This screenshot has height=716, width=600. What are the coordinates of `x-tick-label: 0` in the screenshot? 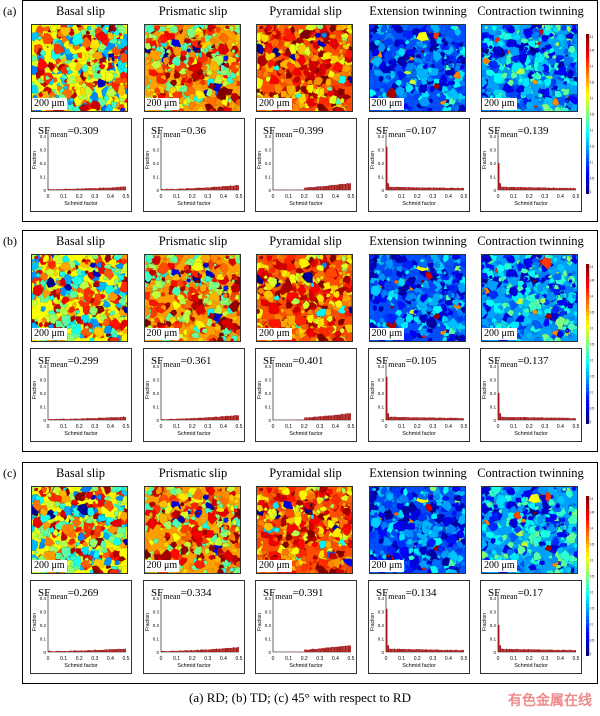 It's located at (385, 427).